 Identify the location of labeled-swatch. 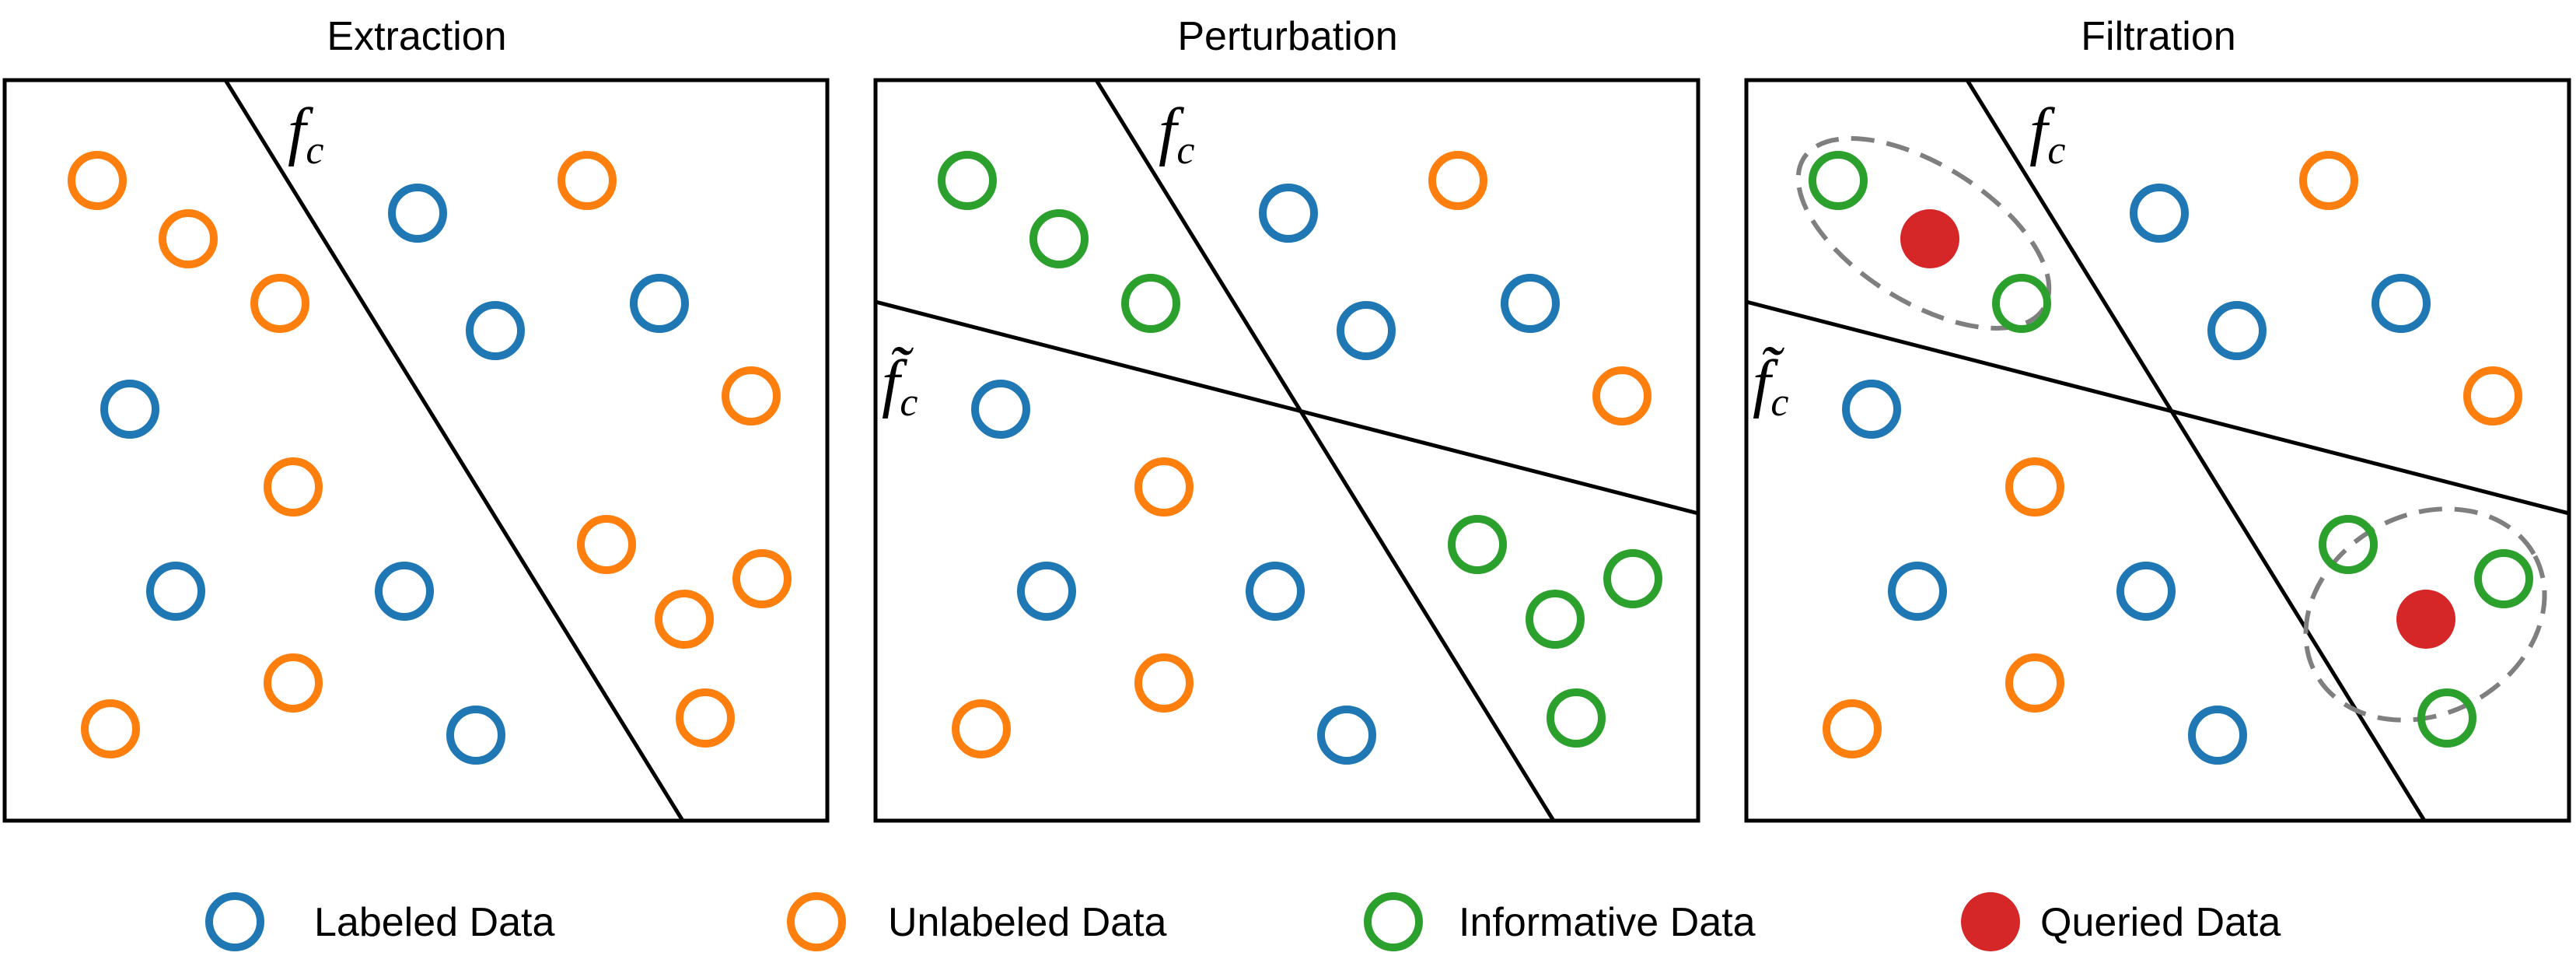
(234, 921).